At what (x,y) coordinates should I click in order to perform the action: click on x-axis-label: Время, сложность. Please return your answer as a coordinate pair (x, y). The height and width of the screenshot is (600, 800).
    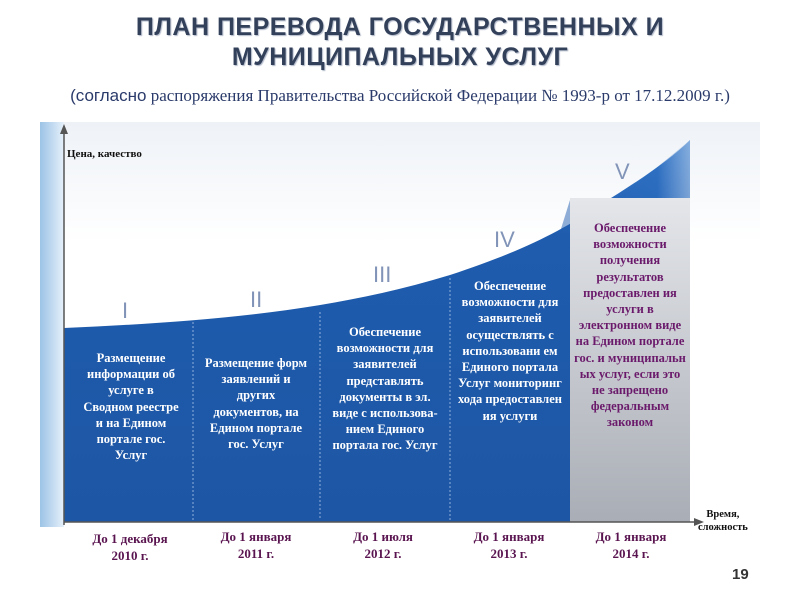
    Looking at the image, I should click on (723, 521).